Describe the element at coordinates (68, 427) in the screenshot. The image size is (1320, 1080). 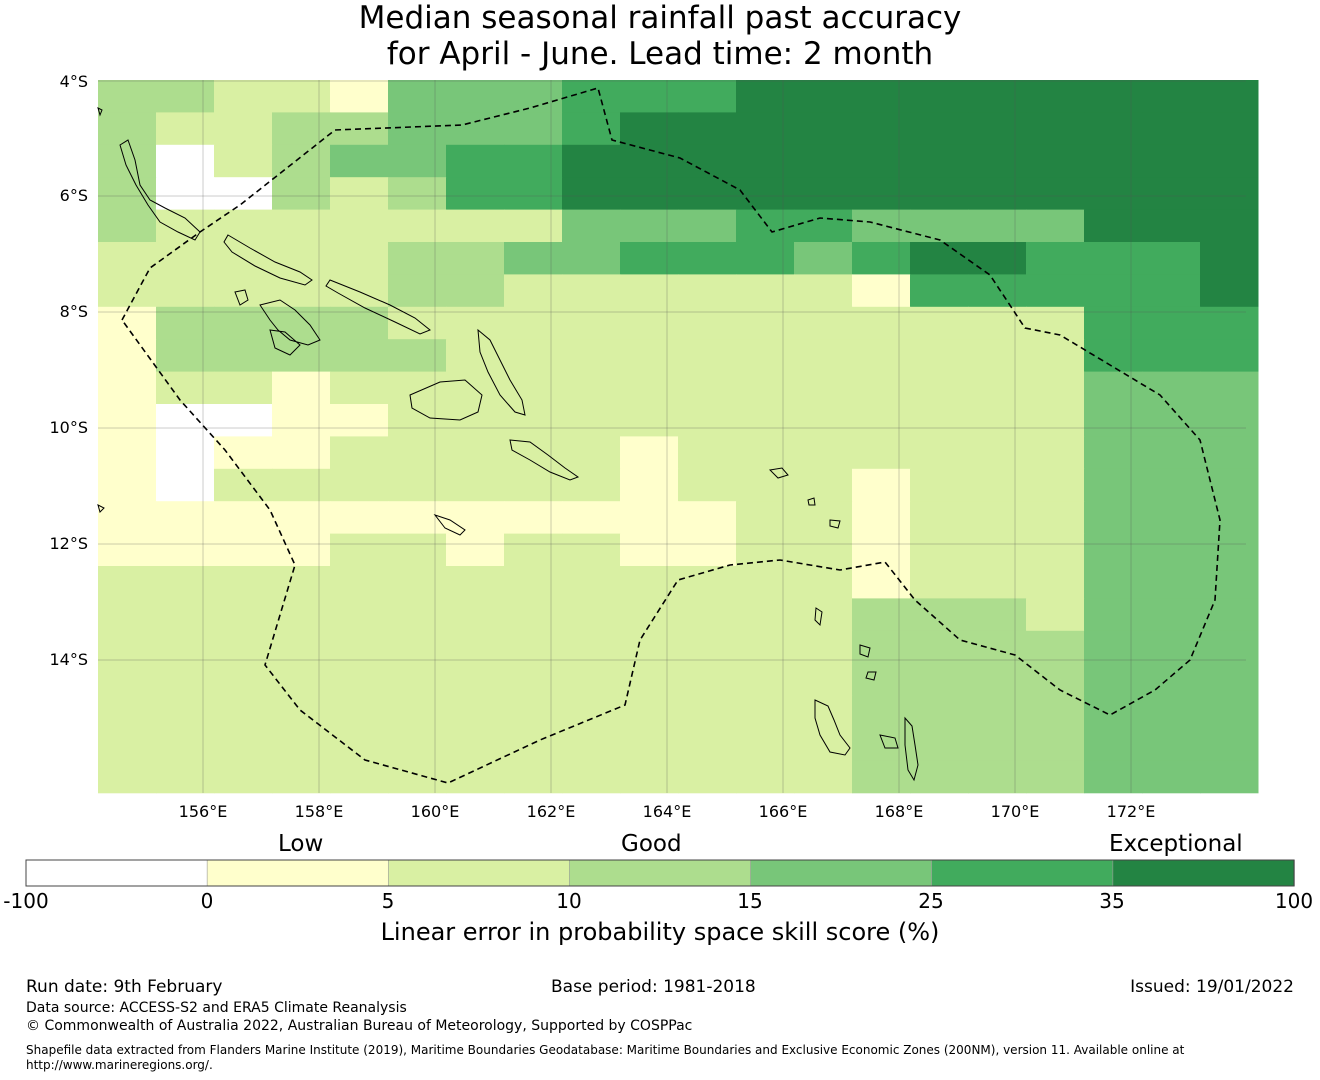
I see `lat-tick: 10°S` at that location.